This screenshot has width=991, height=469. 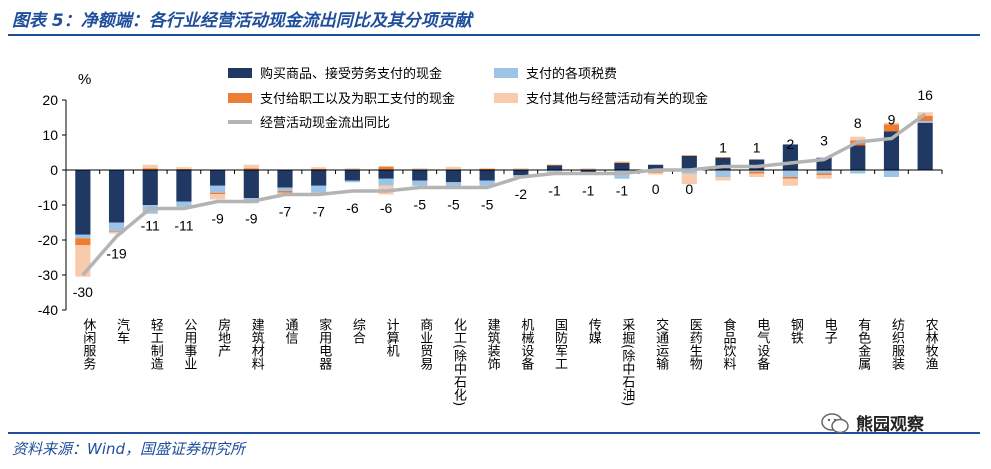 I want to click on data-label: -9, so click(x=217, y=219).